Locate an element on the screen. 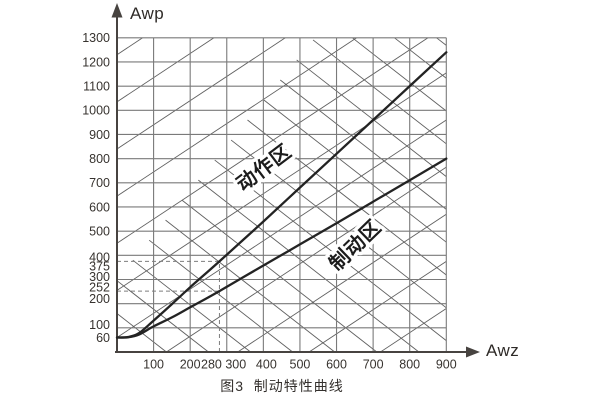 This screenshot has height=400, width=600. x-tick-label: 800 is located at coordinates (409, 365).